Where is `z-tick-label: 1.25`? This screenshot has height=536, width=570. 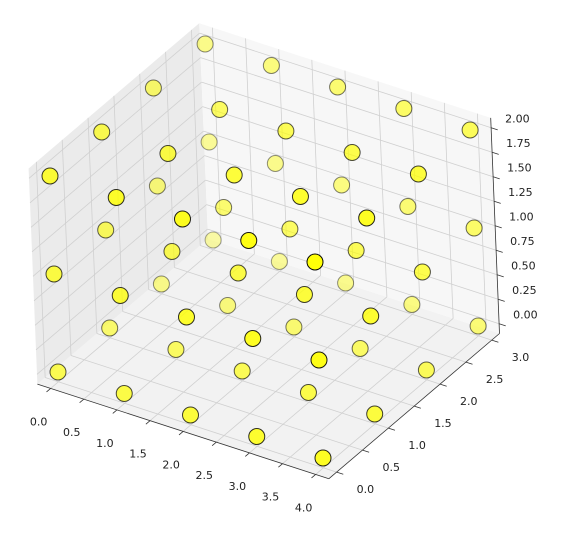
z-tick-label: 1.25 is located at coordinates (520, 192).